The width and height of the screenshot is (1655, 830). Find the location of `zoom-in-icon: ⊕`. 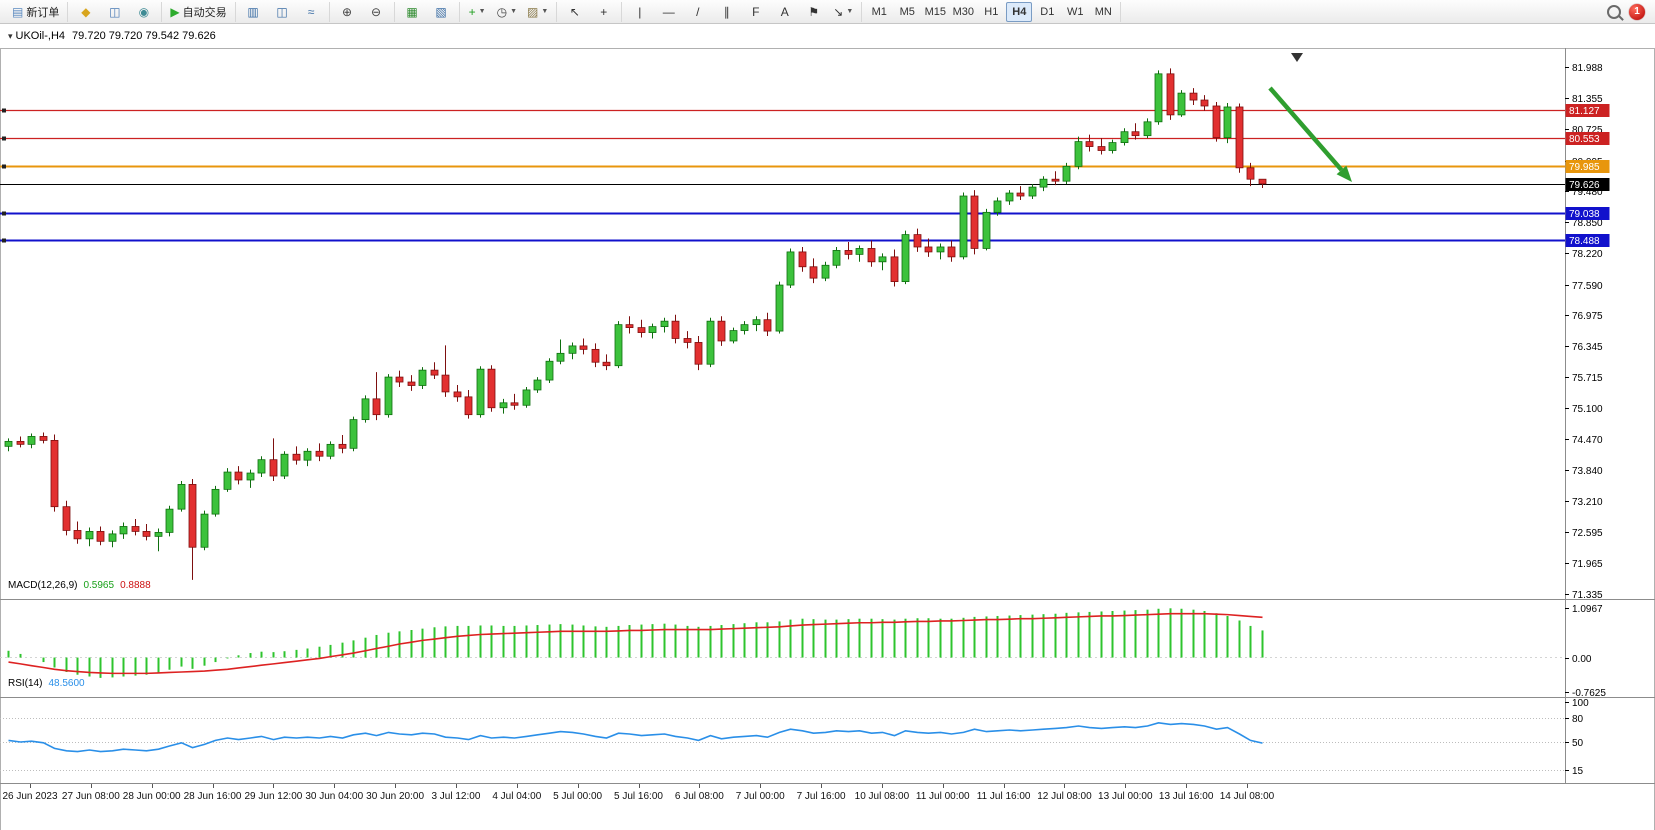

zoom-in-icon: ⊕ is located at coordinates (347, 11).